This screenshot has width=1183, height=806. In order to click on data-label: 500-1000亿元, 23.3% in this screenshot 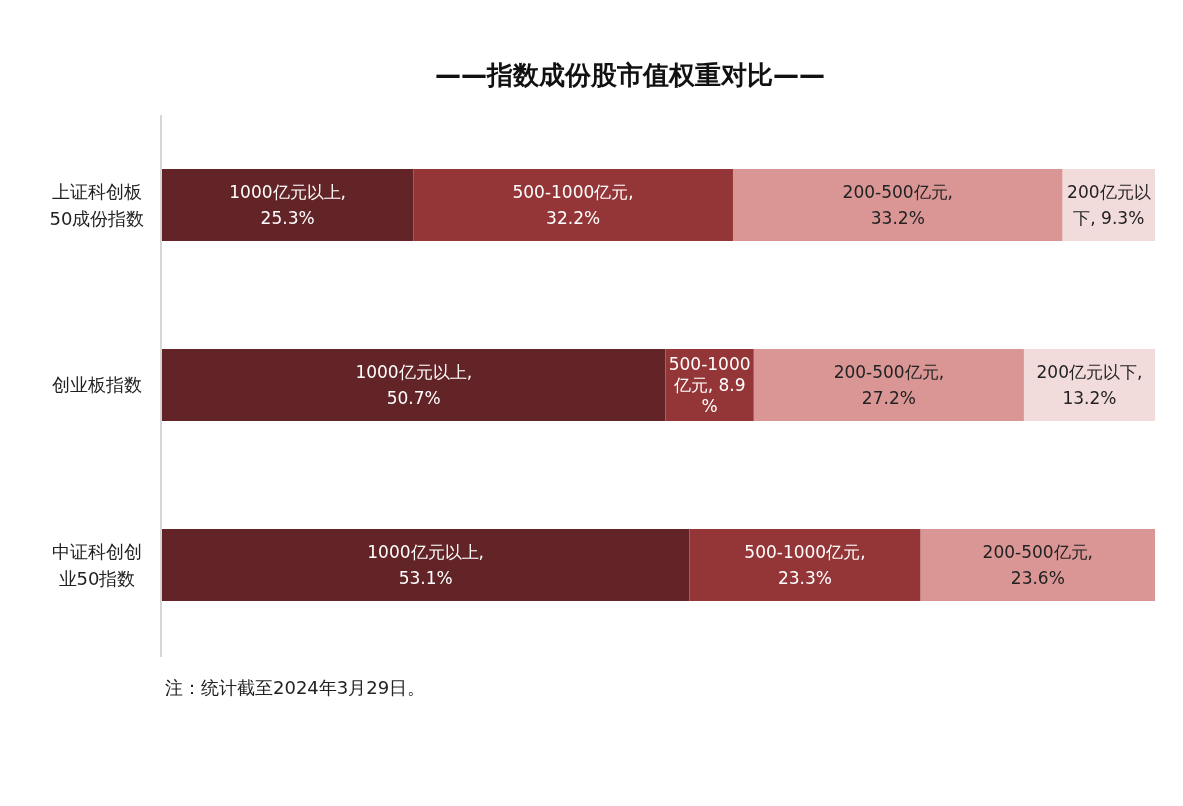, I will do `click(805, 564)`.